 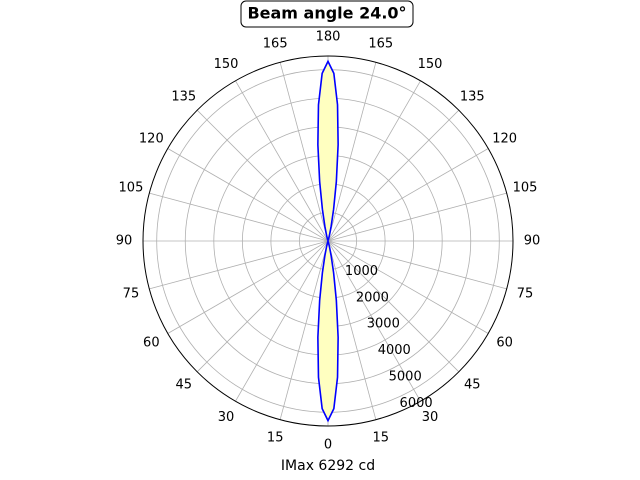 What do you see at coordinates (394, 350) in the screenshot?
I see `r-tick-label: 4000` at bounding box center [394, 350].